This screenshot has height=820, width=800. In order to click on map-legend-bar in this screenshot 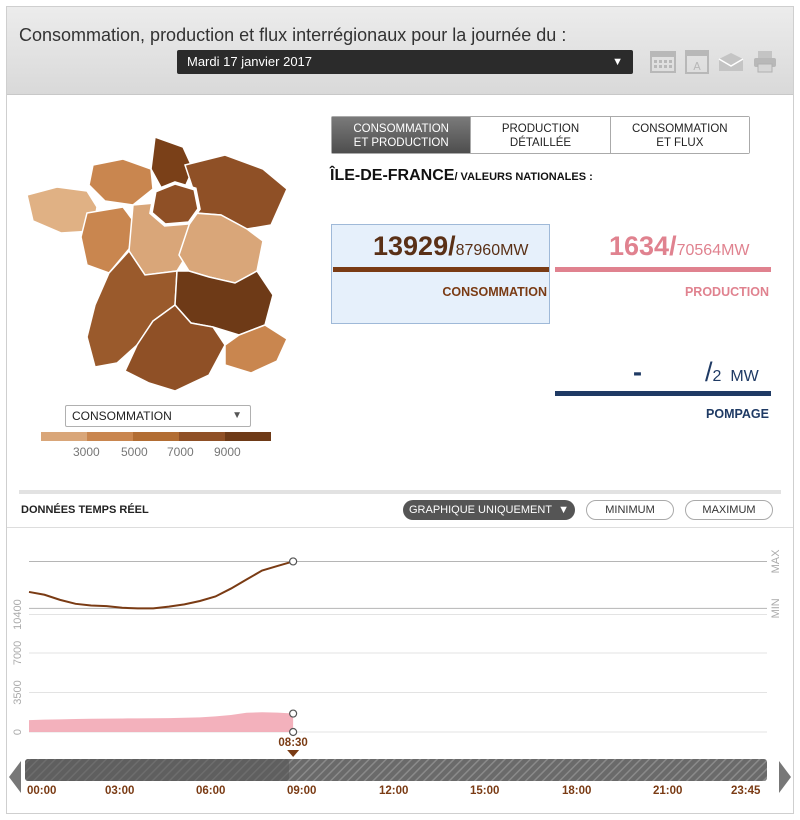, I will do `click(156, 436)`.